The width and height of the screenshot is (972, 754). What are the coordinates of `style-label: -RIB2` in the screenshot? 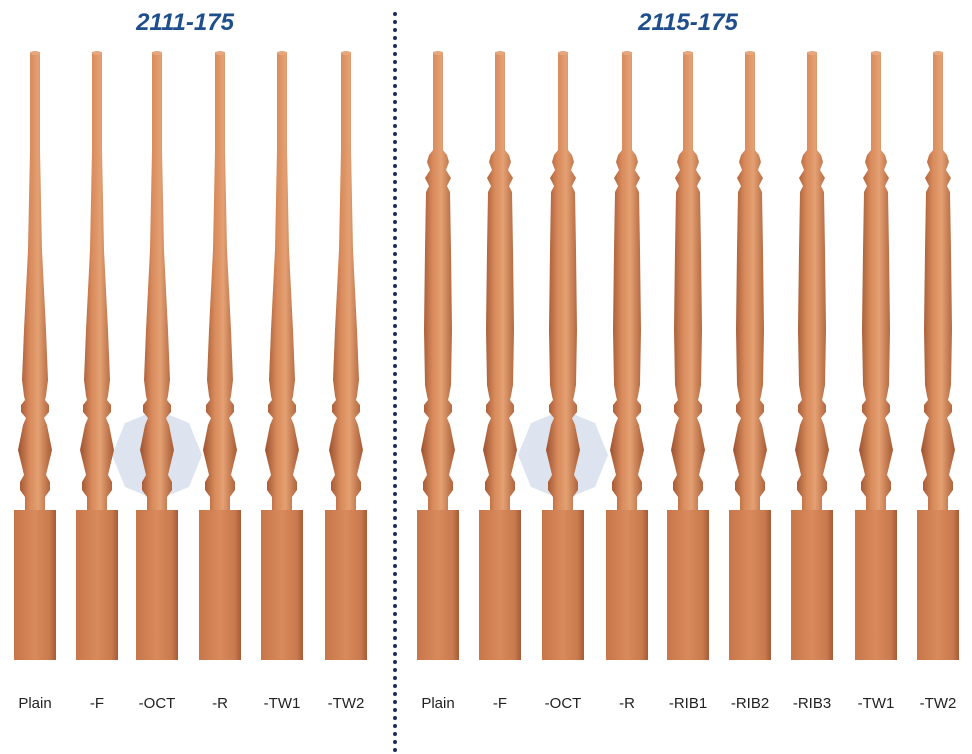 It's located at (750, 703).